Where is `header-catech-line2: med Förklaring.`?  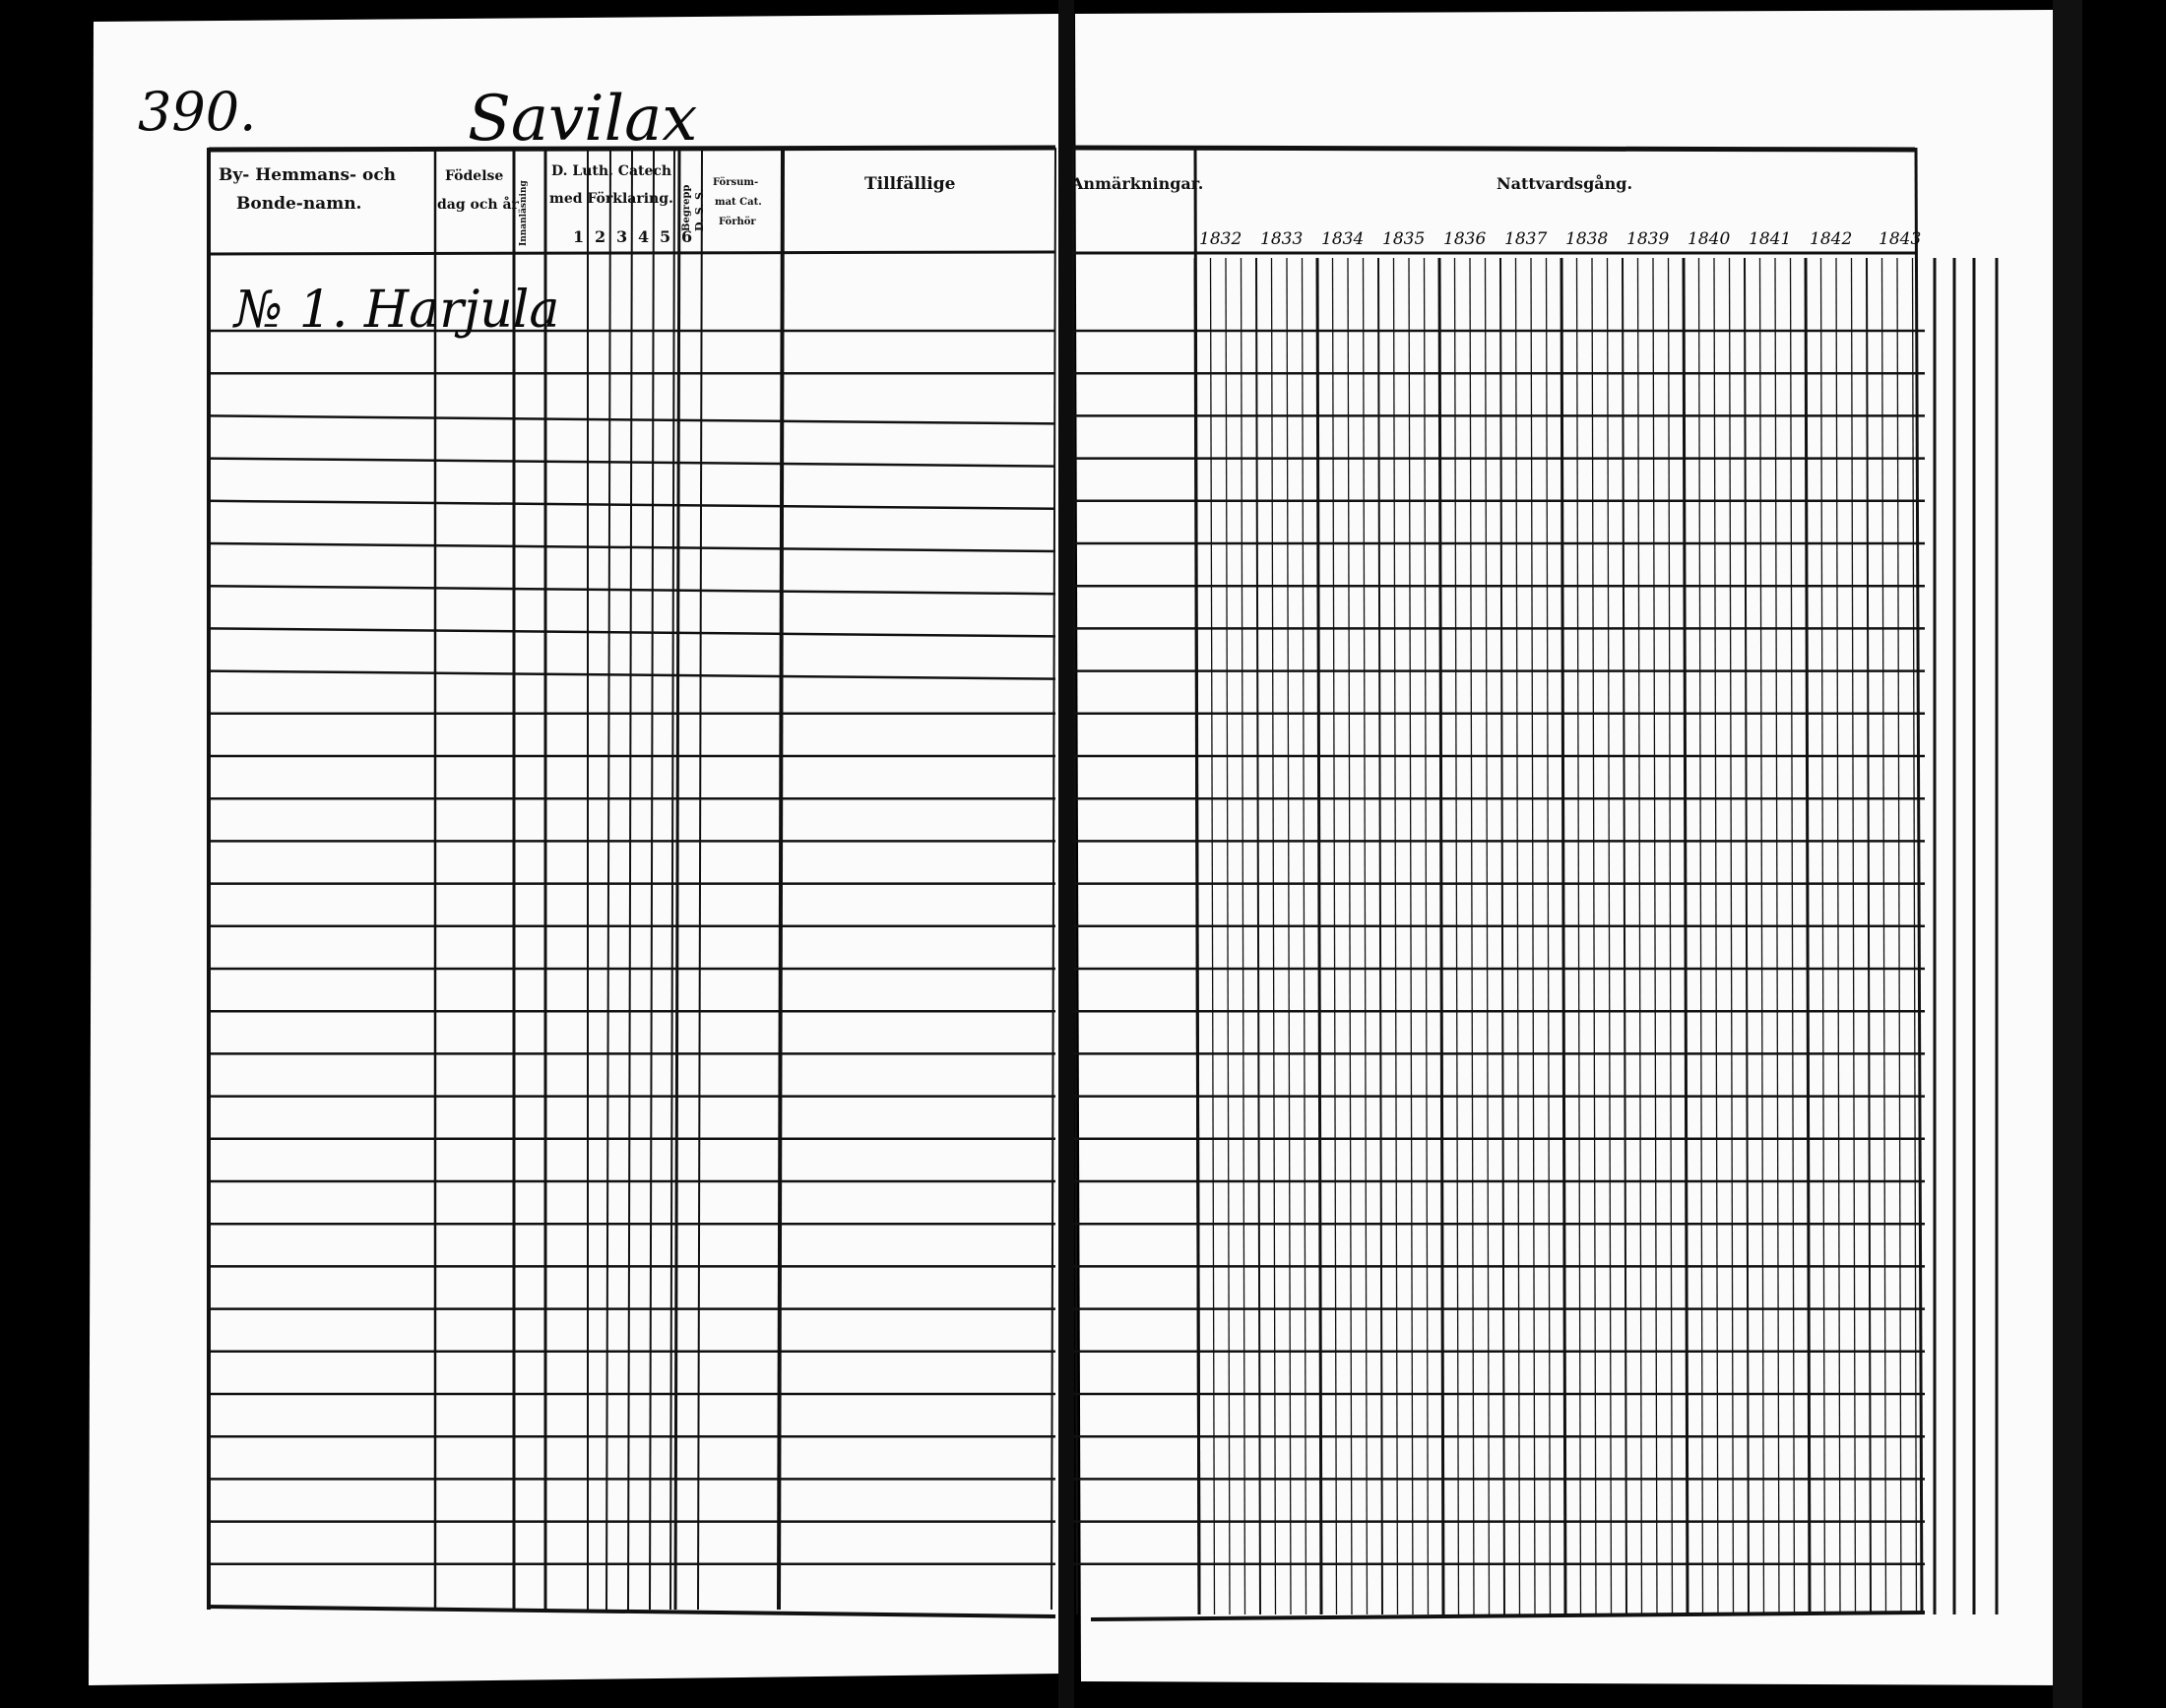 header-catech-line2: med Förklaring. is located at coordinates (611, 199).